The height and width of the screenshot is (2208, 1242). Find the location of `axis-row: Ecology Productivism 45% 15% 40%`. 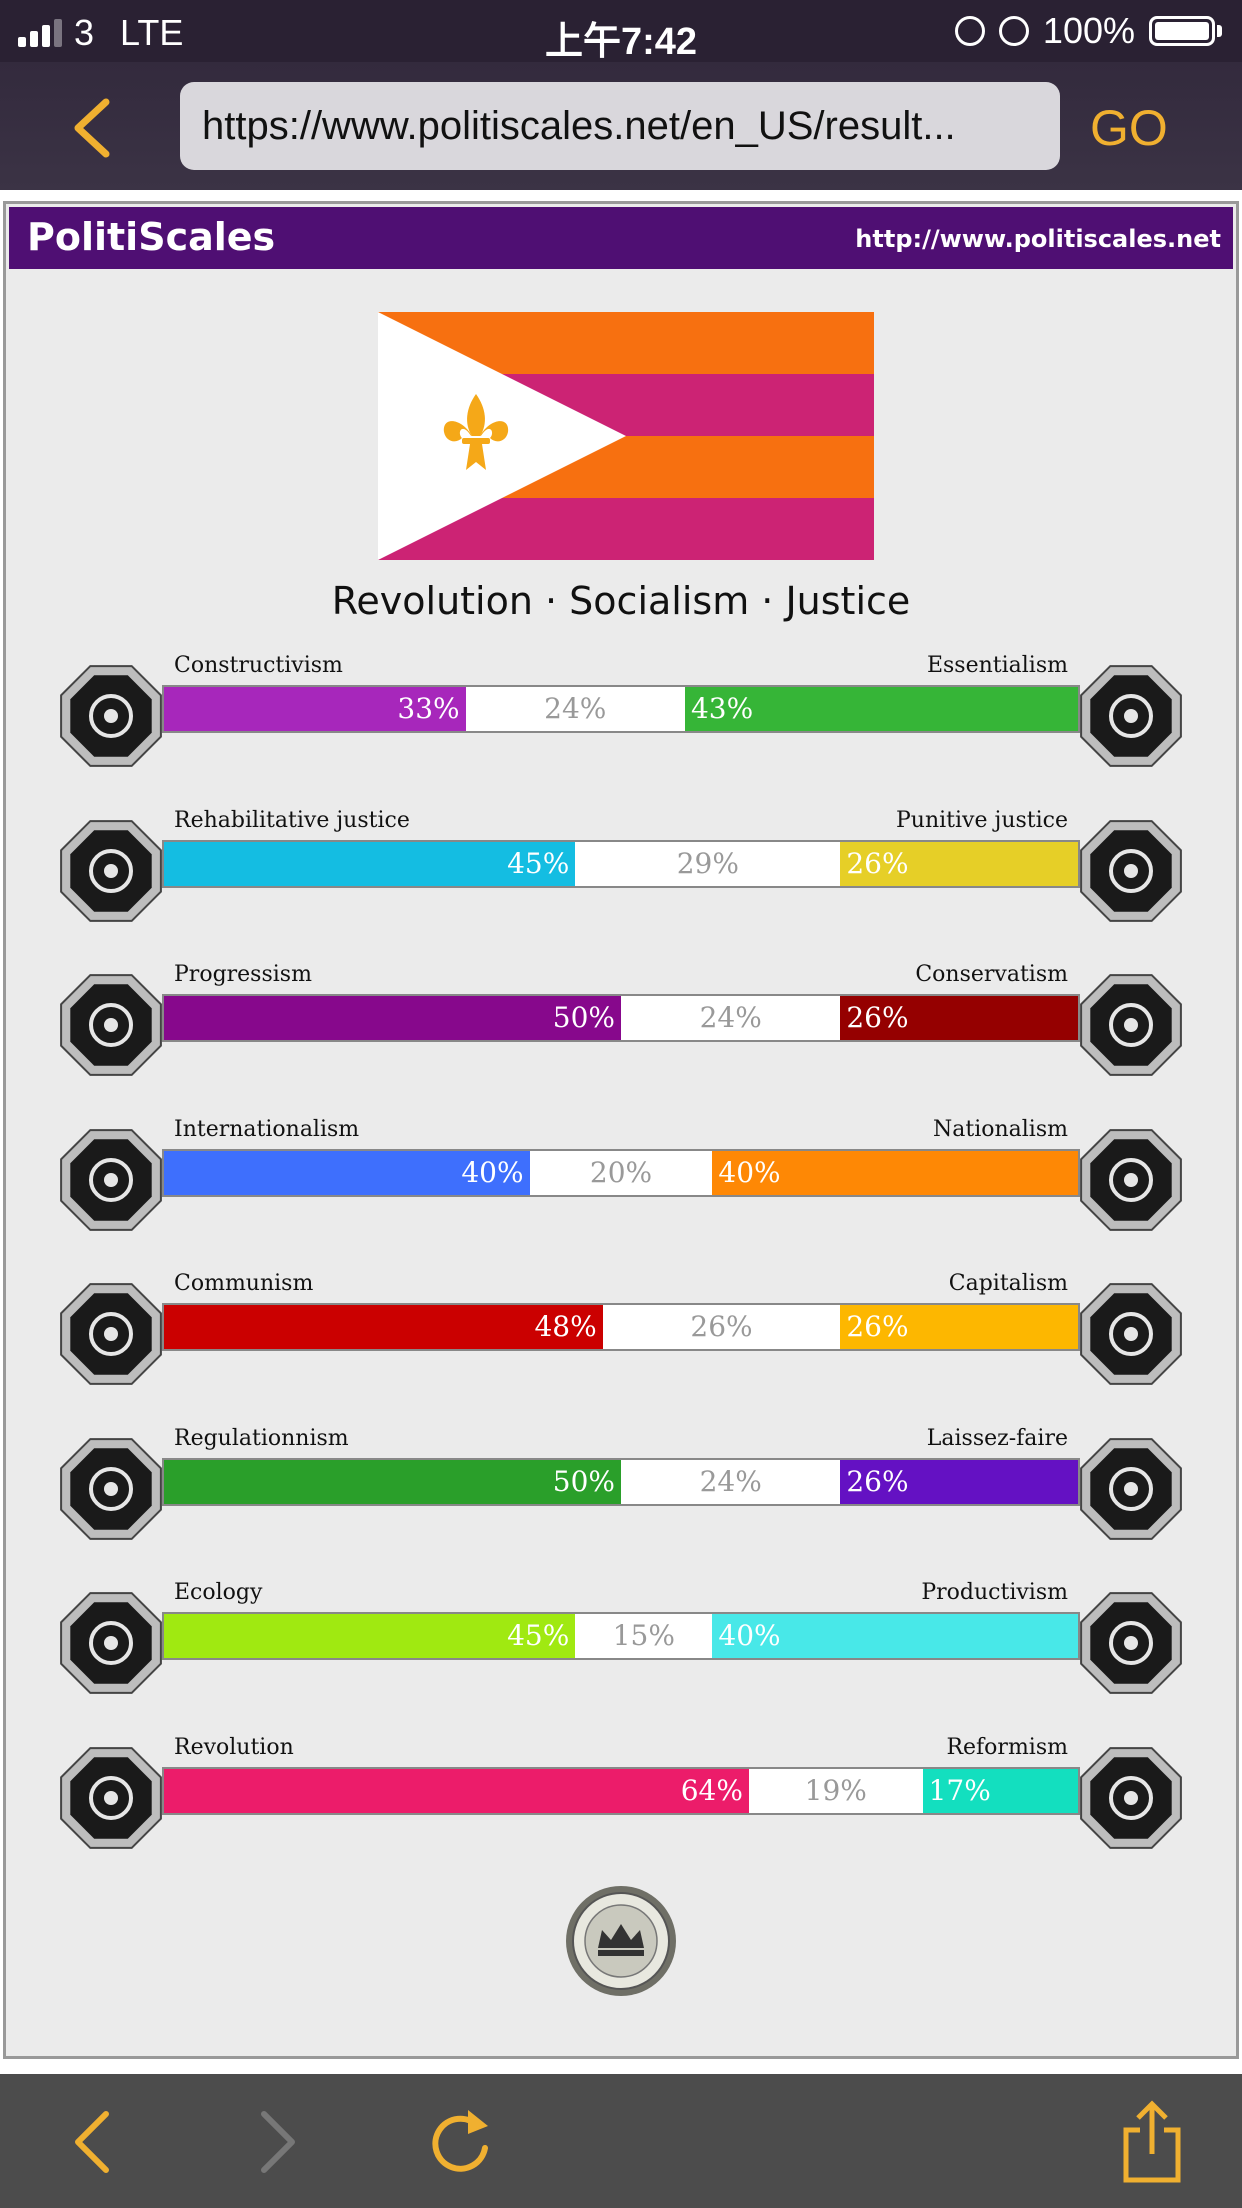

axis-row: Ecology Productivism 45% 15% 40% is located at coordinates (621, 1638).